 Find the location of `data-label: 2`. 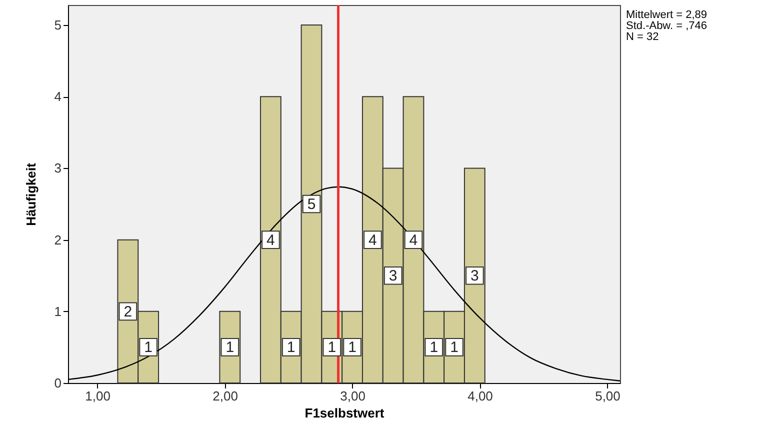

data-label: 2 is located at coordinates (128, 311).